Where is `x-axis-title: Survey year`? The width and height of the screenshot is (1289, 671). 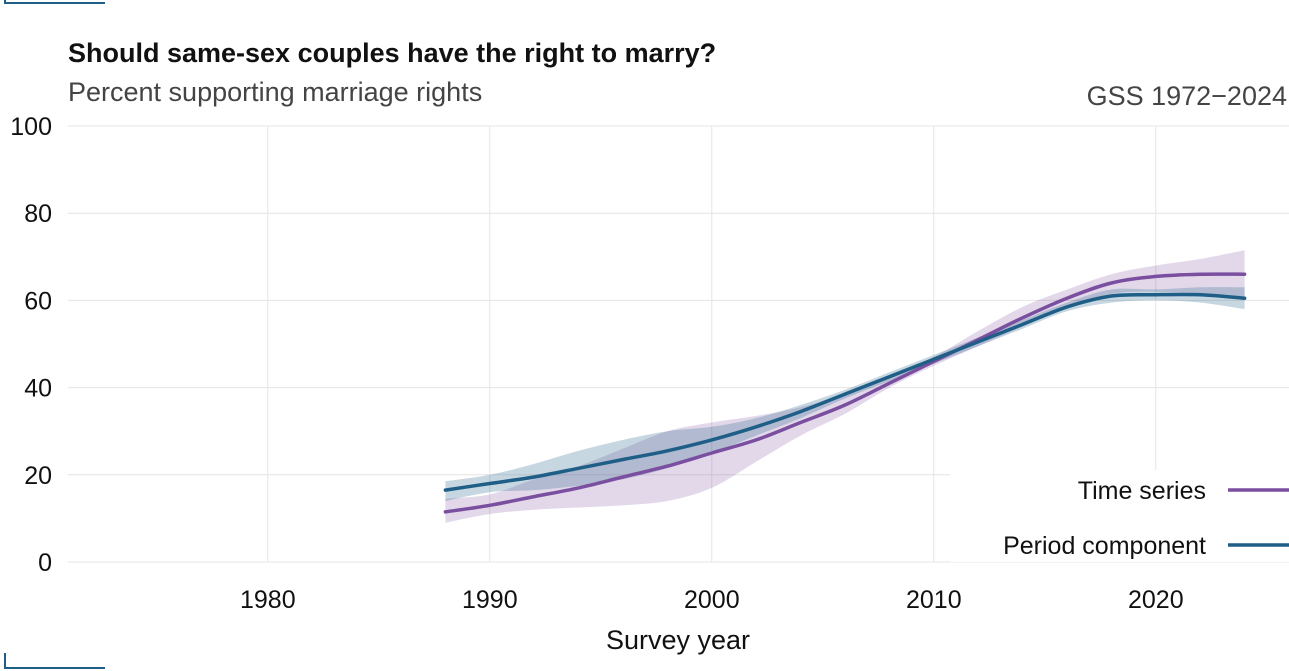
x-axis-title: Survey year is located at coordinates (678, 640).